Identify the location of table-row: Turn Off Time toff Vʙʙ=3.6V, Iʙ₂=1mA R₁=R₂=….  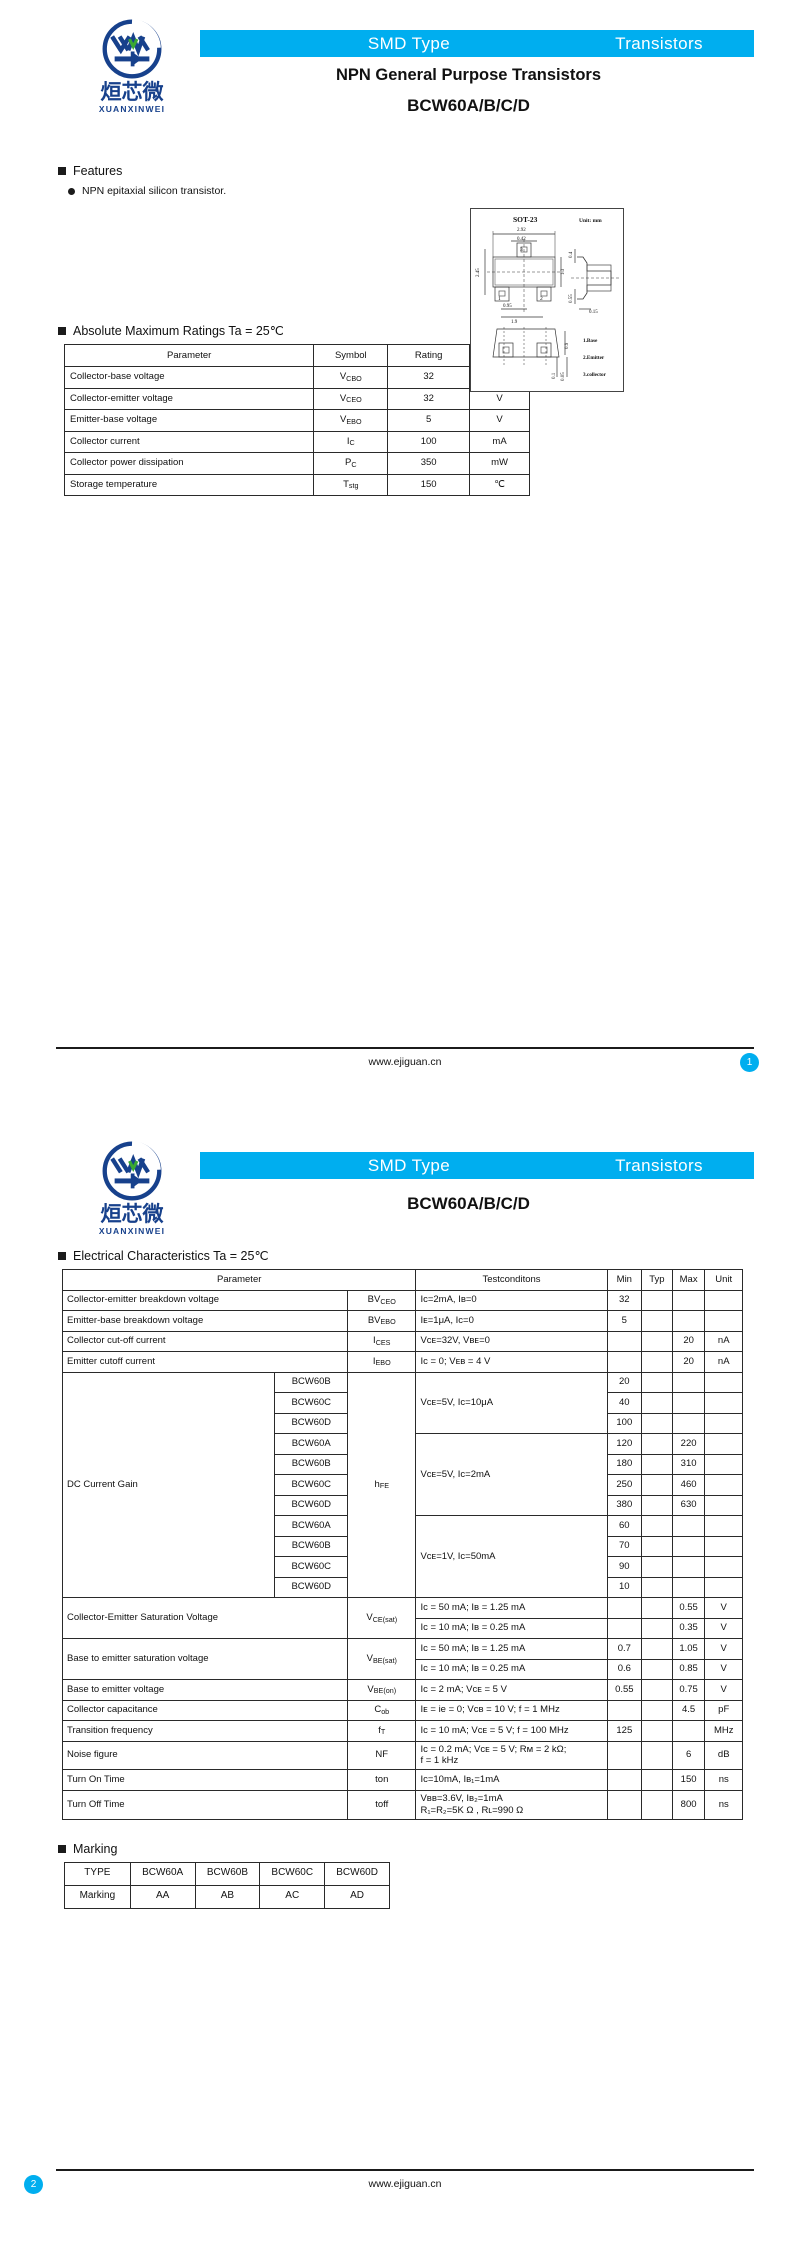
(402, 1804).